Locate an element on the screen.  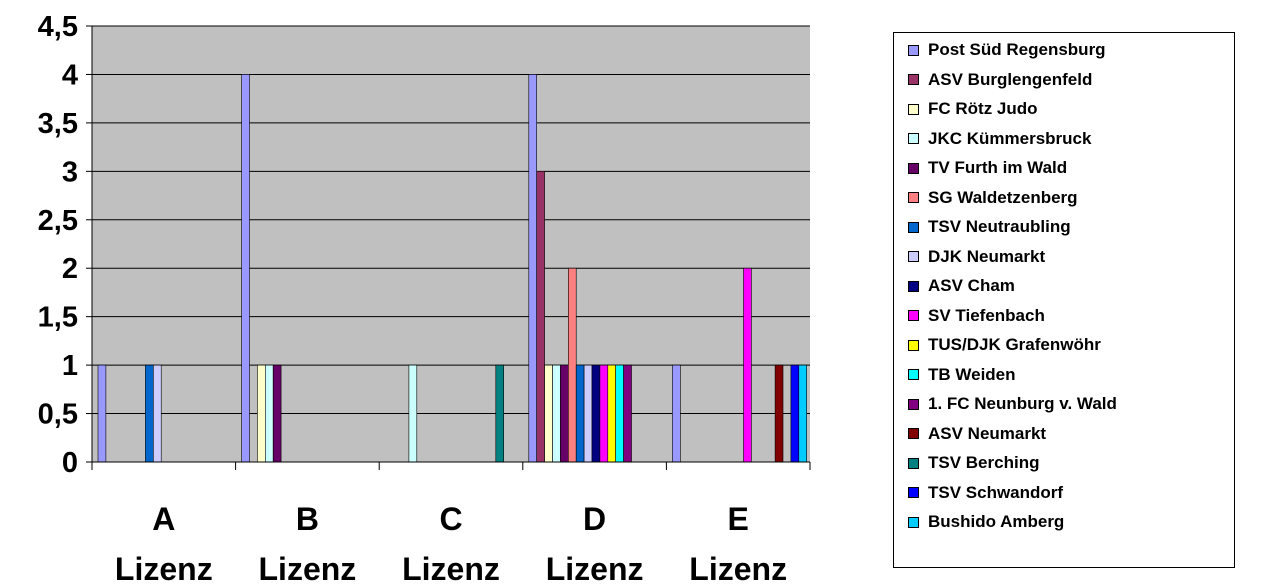
legend-item: SV Tiefenbach is located at coordinates (976, 316).